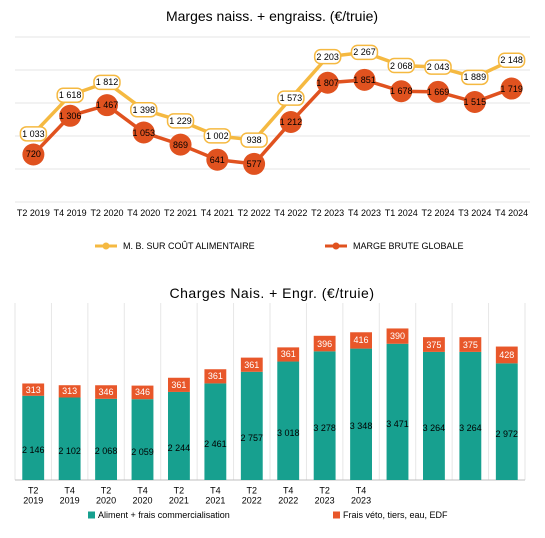 The width and height of the screenshot is (545, 538). What do you see at coordinates (397, 423) in the screenshot?
I see `data-label: 3 471` at bounding box center [397, 423].